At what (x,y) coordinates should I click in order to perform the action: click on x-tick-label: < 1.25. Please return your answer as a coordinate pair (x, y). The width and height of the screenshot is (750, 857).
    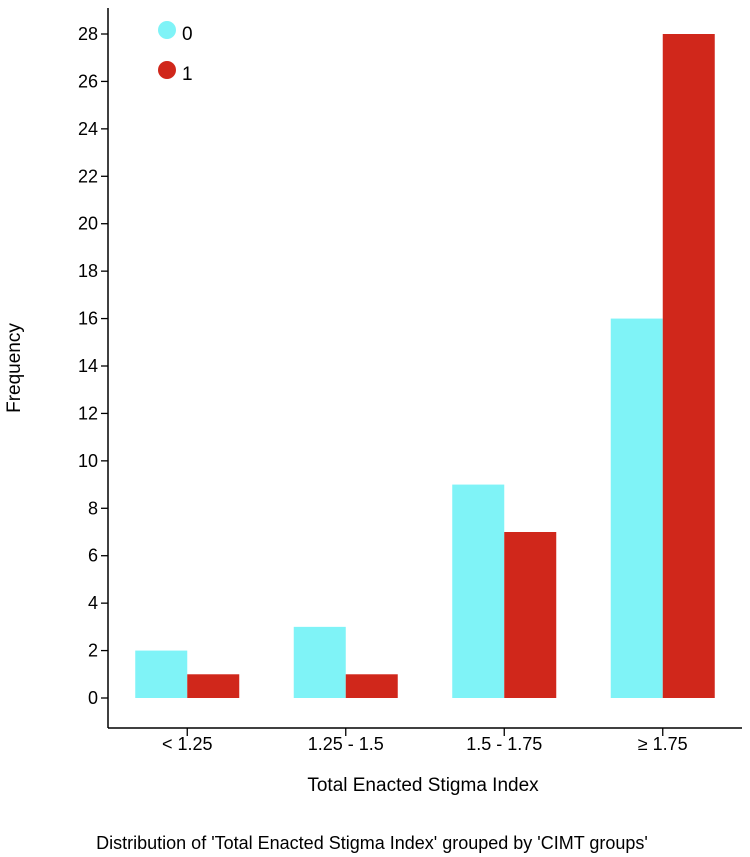
    Looking at the image, I should click on (187, 744).